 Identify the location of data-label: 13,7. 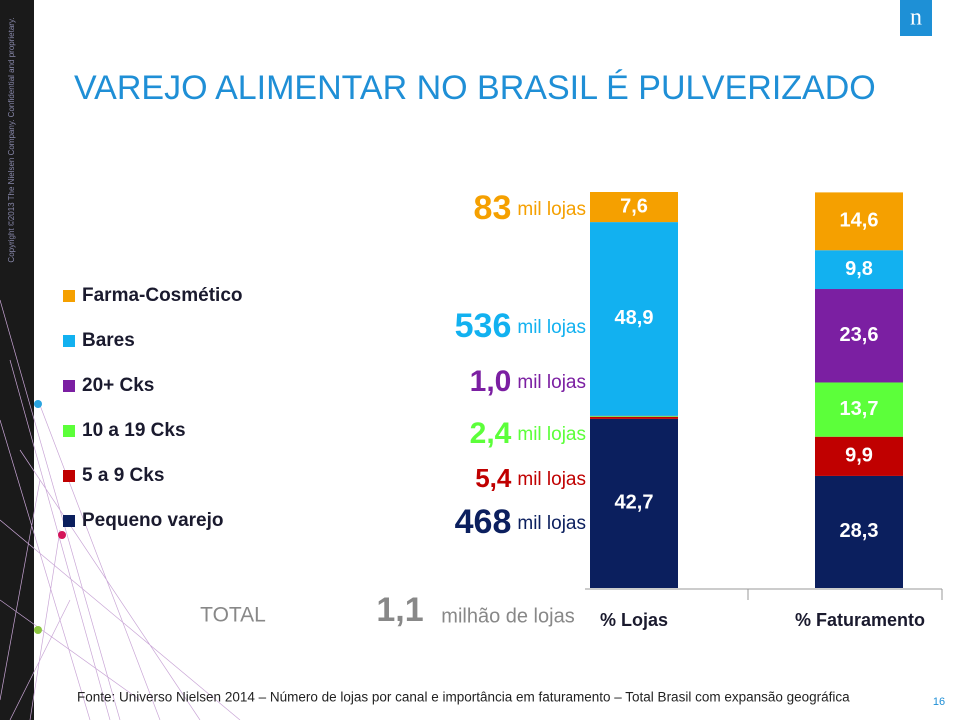
(859, 409).